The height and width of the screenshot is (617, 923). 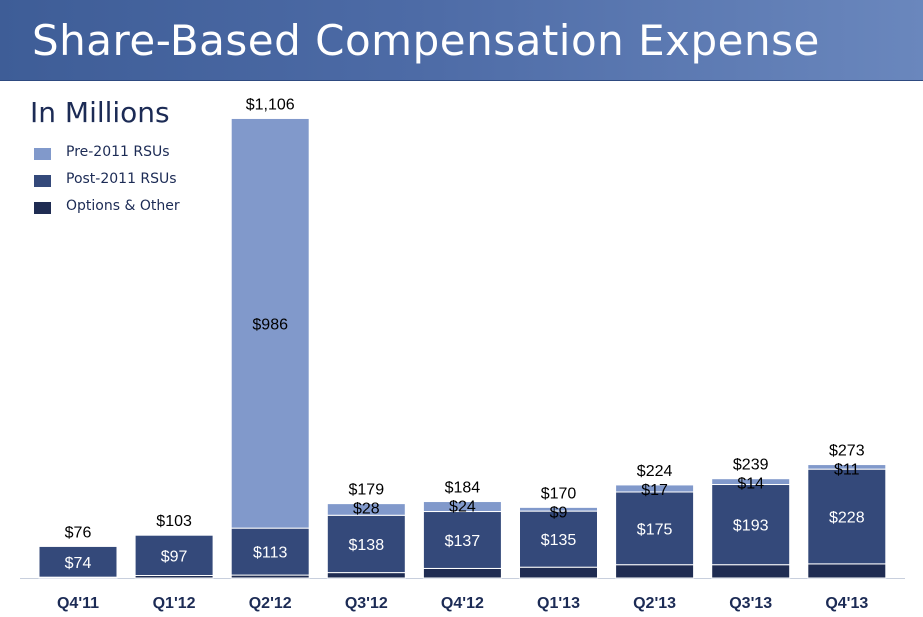 I want to click on title-banner: Share-Based Compensation Expense, so click(x=461, y=40).